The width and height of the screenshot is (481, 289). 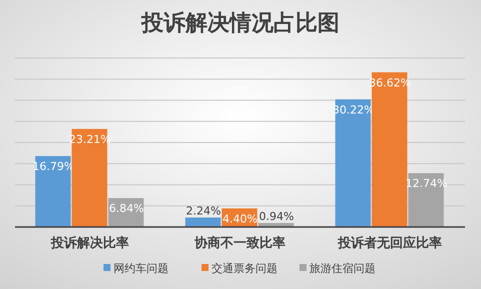 I want to click on data-label: 4.40%, so click(x=240, y=219).